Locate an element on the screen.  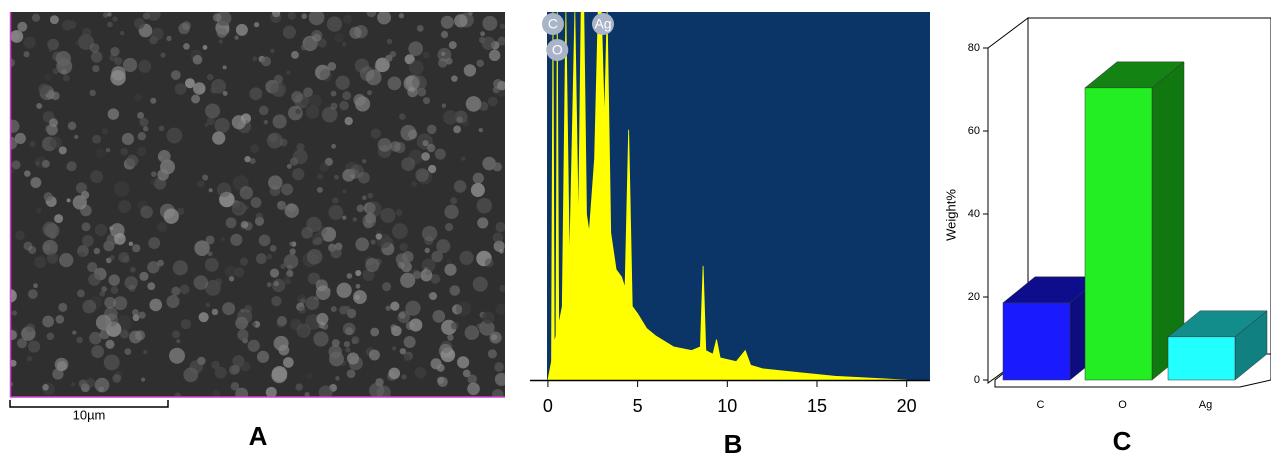
y-tick-label: 40 is located at coordinates (974, 214).